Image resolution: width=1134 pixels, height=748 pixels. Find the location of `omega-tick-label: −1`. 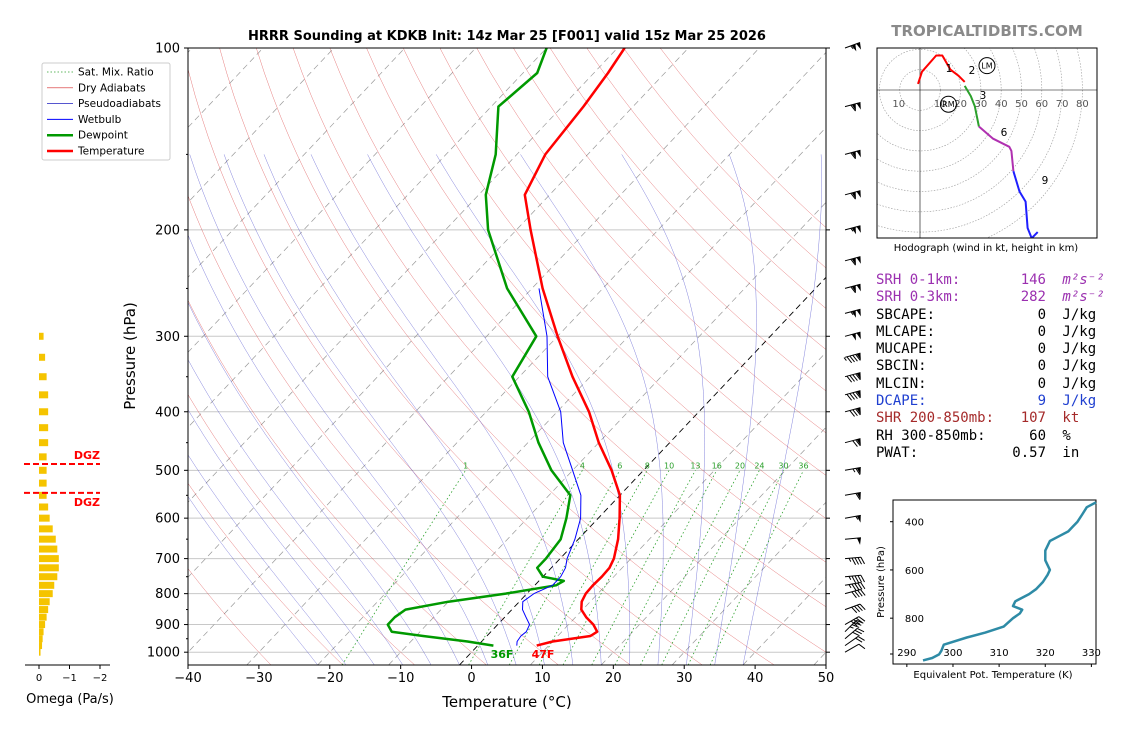

omega-tick-label: −1 is located at coordinates (69, 678).